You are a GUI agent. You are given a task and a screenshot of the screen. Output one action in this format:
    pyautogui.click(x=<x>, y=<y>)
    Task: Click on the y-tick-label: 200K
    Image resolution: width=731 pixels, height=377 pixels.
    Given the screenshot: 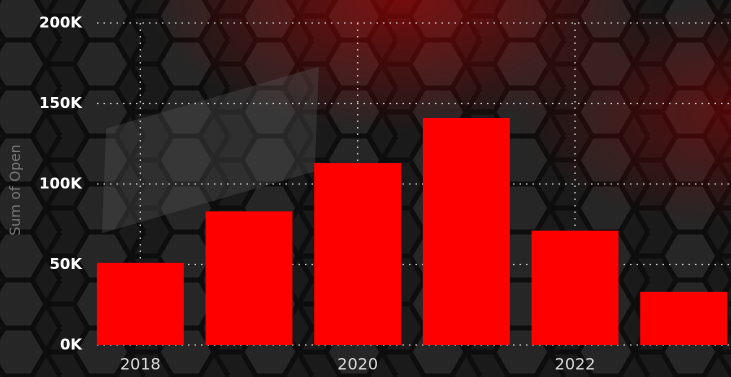 What is the action you would take?
    pyautogui.click(x=61, y=23)
    